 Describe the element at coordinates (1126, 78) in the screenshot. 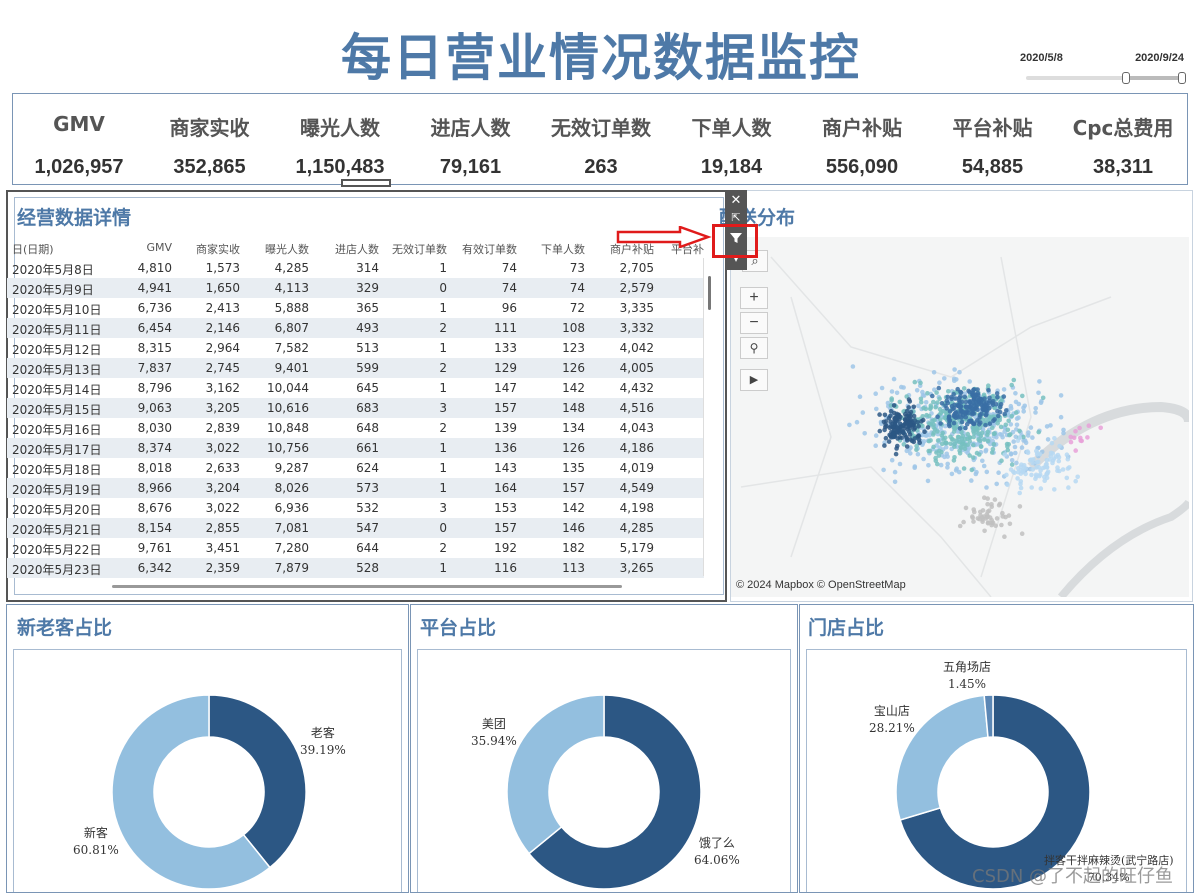

I see `slider-start-handle` at that location.